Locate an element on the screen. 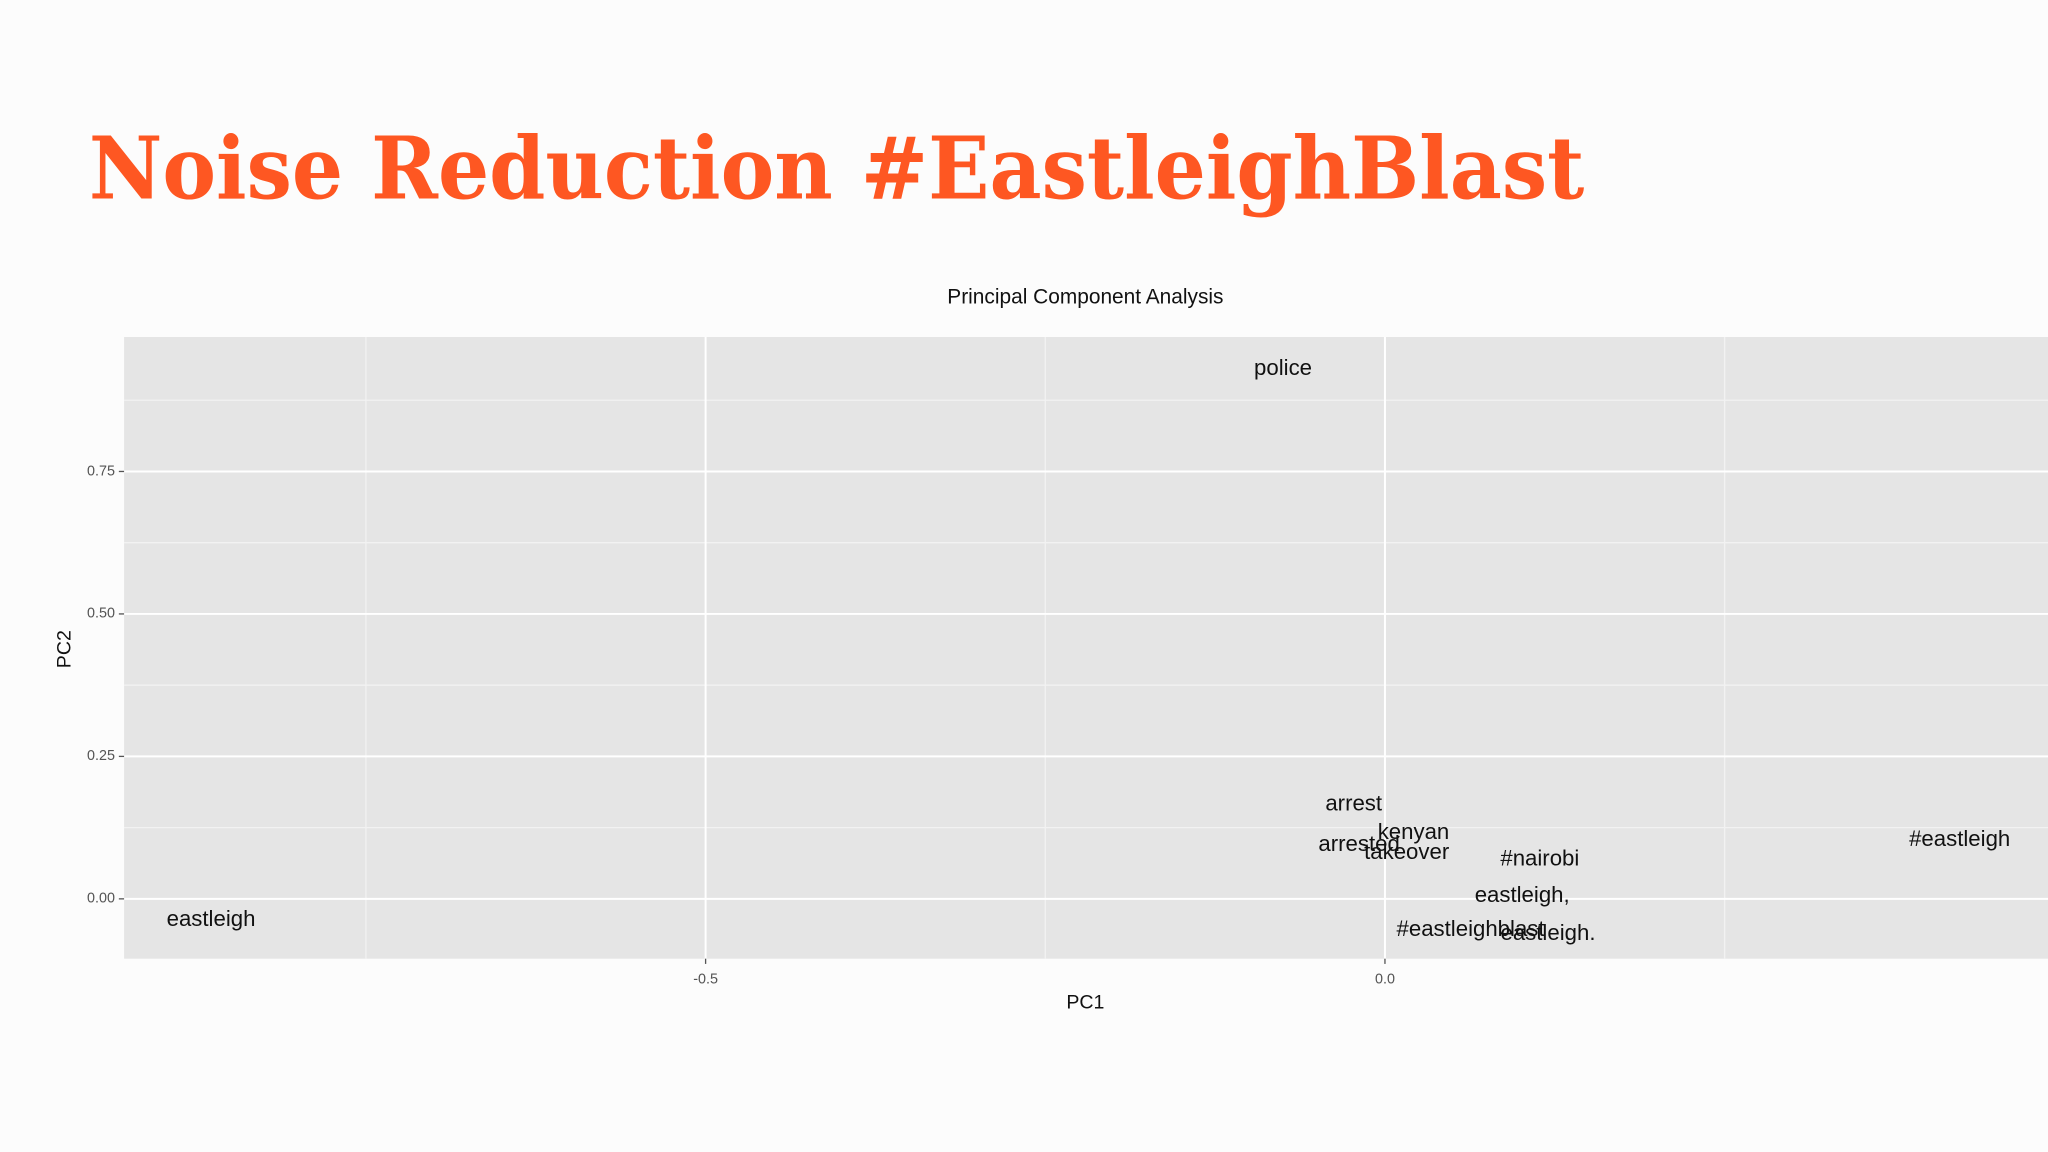 This screenshot has width=2048, height=1152. chart-title: Principal Component Analysis is located at coordinates (1085, 296).